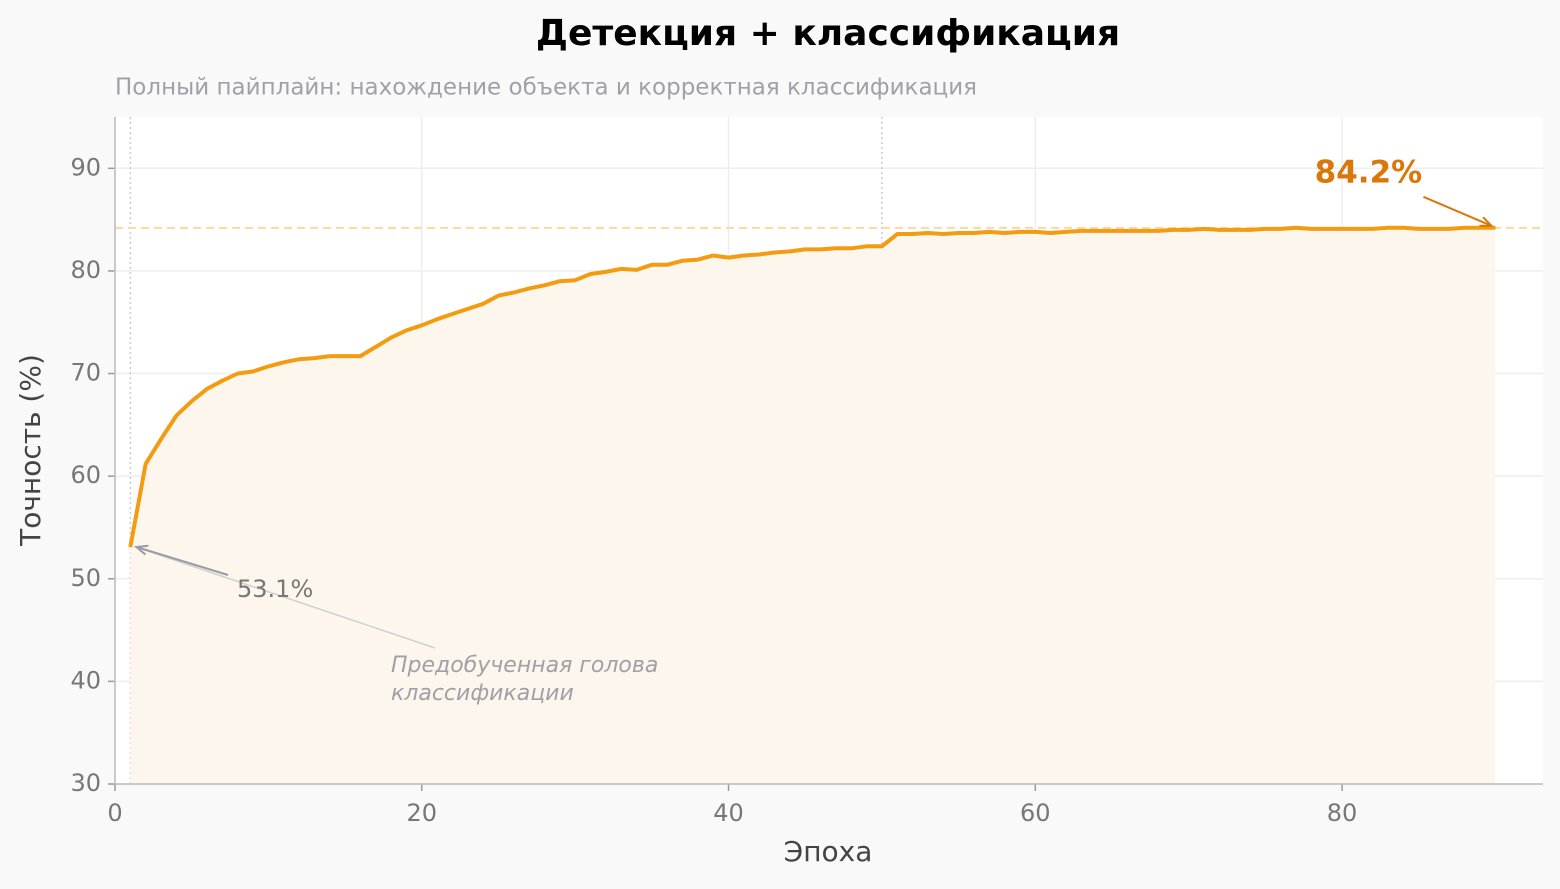 The width and height of the screenshot is (1560, 889). Describe the element at coordinates (85, 783) in the screenshot. I see `y-tick-label: 30` at that location.